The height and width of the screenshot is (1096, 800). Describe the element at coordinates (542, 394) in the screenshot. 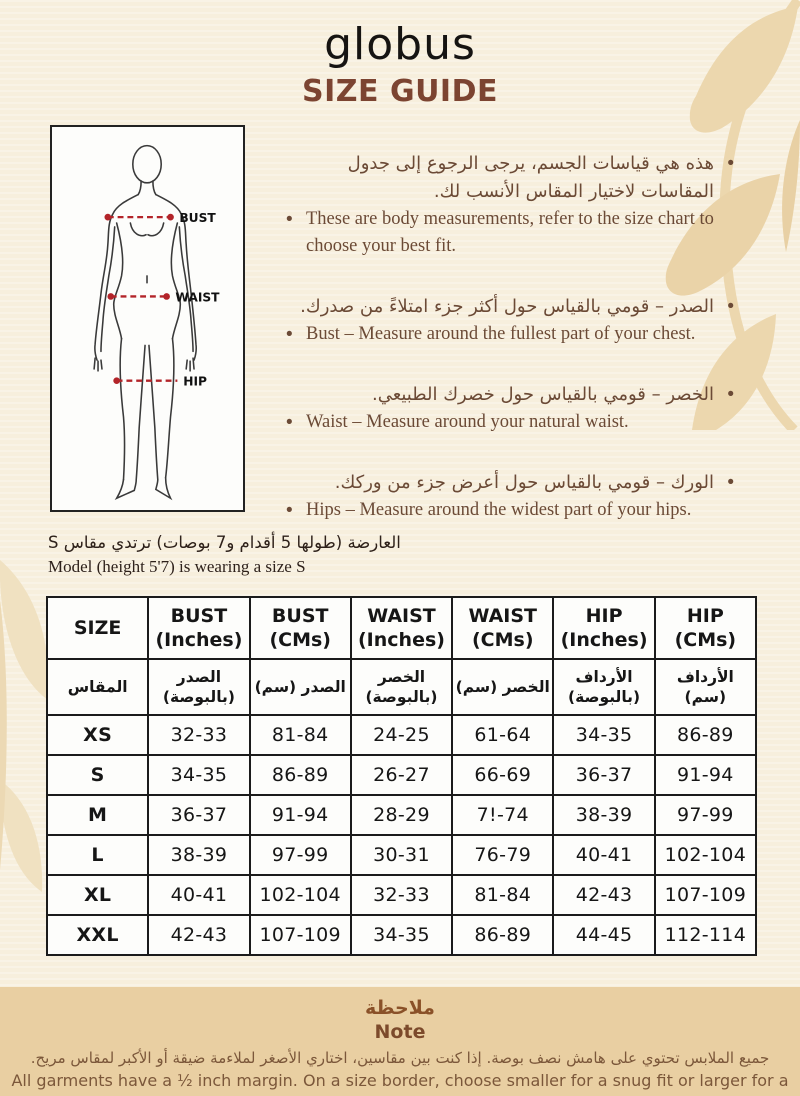

I see `bullet-text-ar: الخصر – قومي بالقياس حول خصرك الطبيعي.` at that location.